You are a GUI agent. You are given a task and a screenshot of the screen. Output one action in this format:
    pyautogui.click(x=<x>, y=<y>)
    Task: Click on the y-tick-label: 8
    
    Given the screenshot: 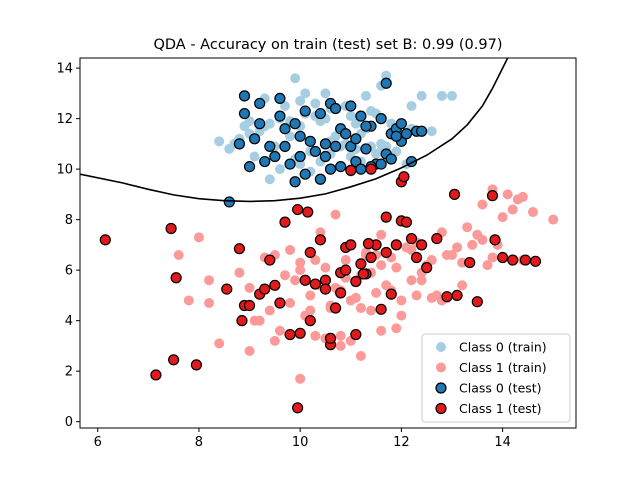 What is the action you would take?
    pyautogui.click(x=69, y=220)
    